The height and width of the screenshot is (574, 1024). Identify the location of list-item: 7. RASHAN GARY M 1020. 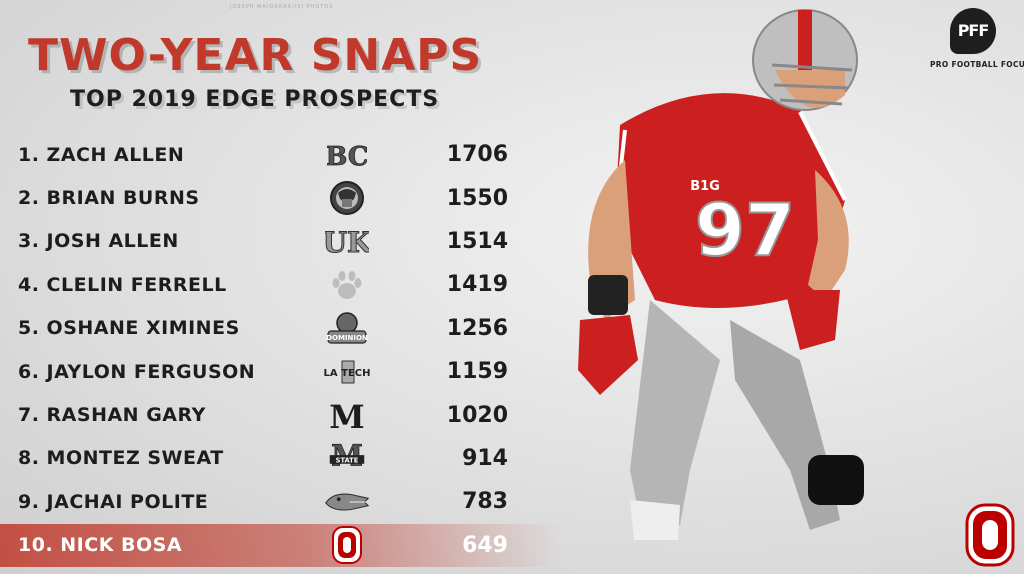
(280, 414).